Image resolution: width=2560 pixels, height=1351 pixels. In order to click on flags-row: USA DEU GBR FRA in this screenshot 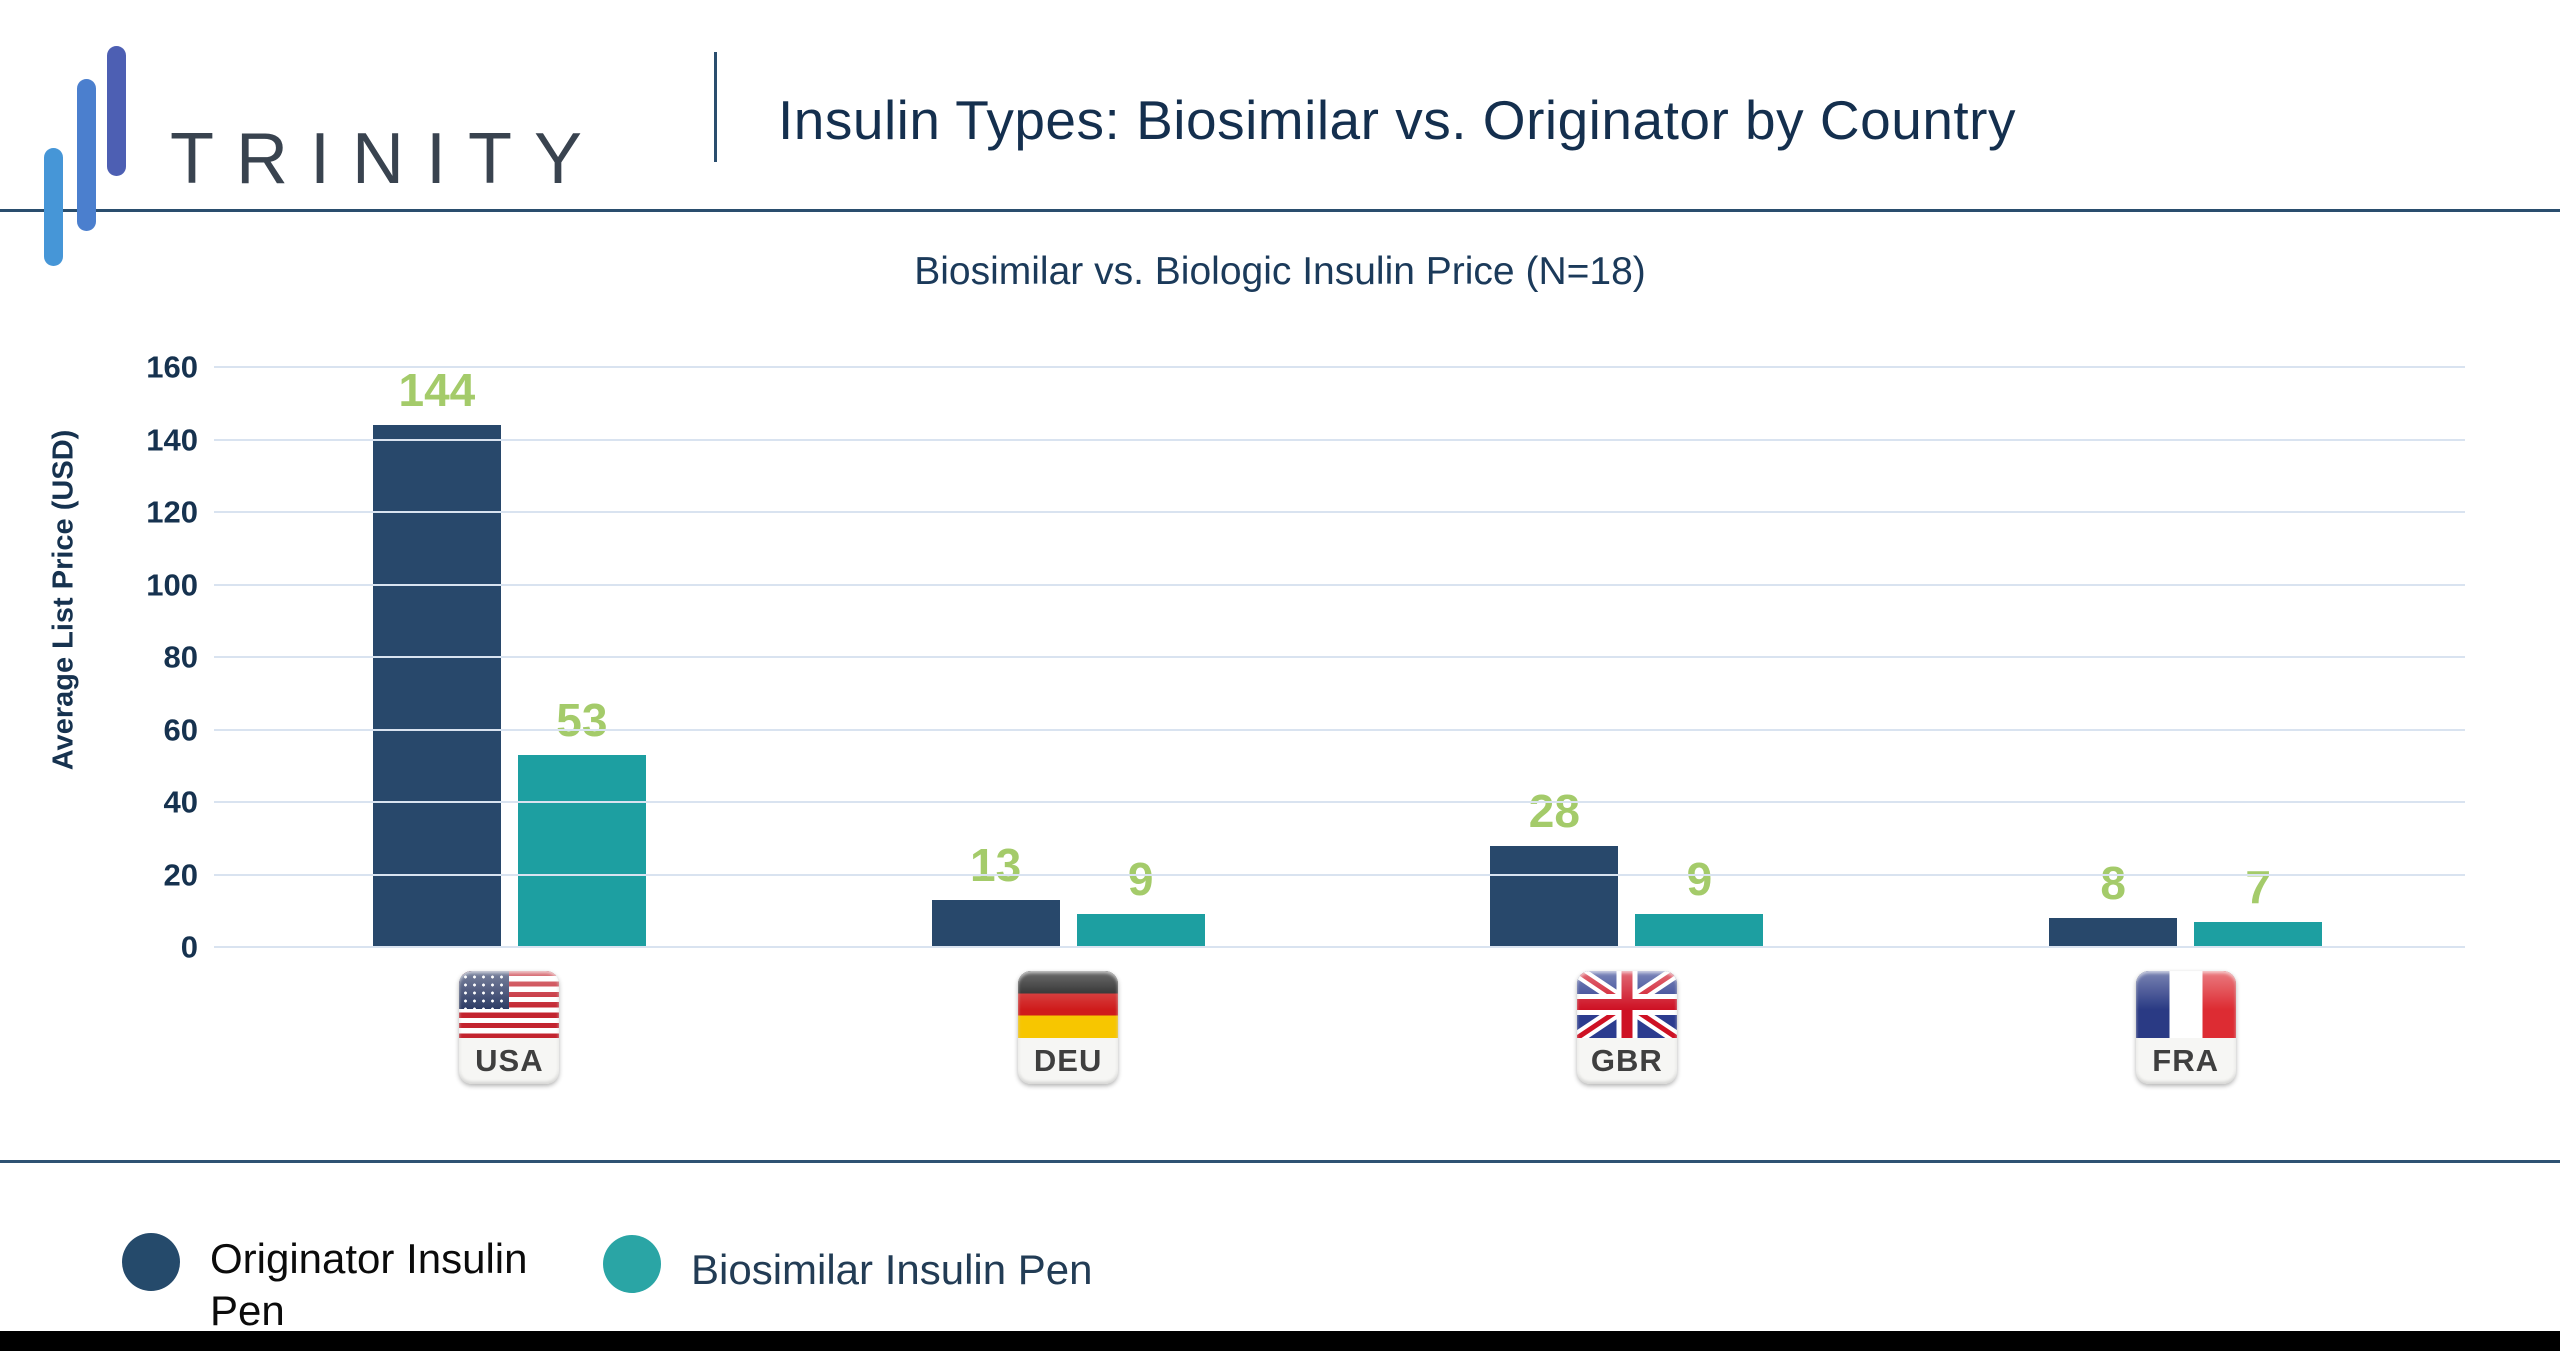, I will do `click(1347, 1027)`.